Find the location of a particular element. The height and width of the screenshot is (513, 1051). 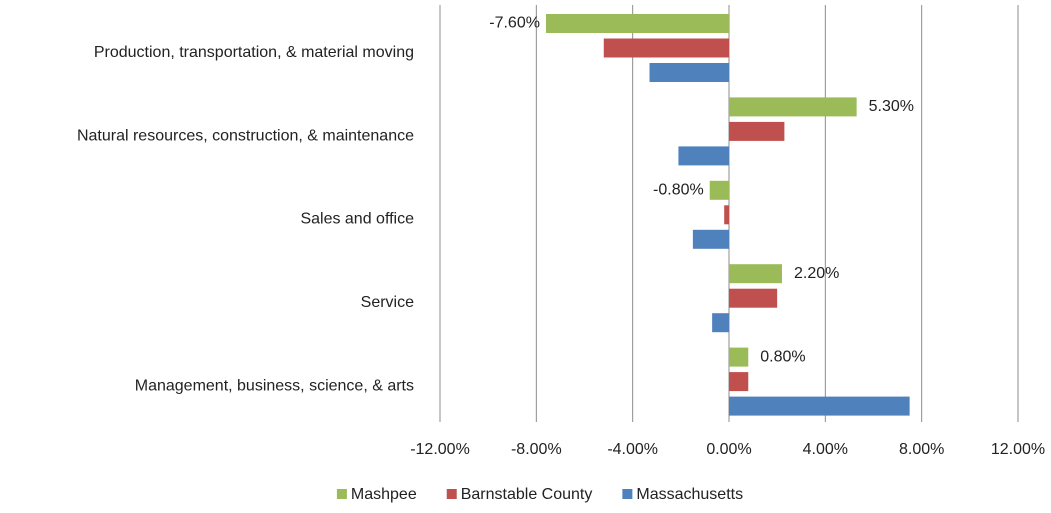

value-label: 0.80% is located at coordinates (782, 356).